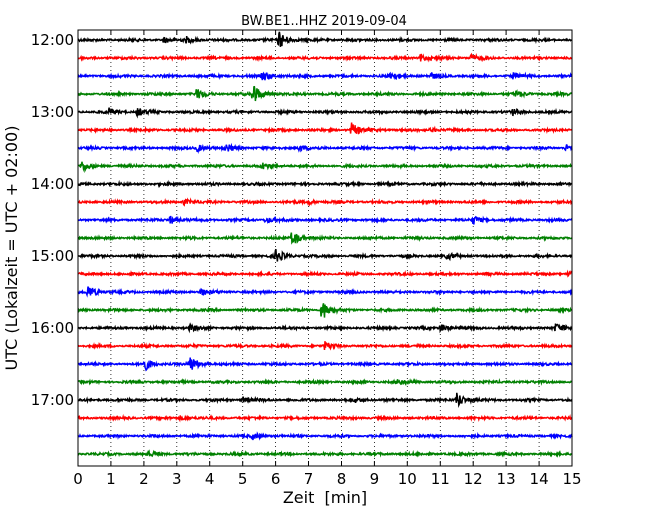 The width and height of the screenshot is (650, 520). What do you see at coordinates (177, 479) in the screenshot?
I see `x-tick-label: 3` at bounding box center [177, 479].